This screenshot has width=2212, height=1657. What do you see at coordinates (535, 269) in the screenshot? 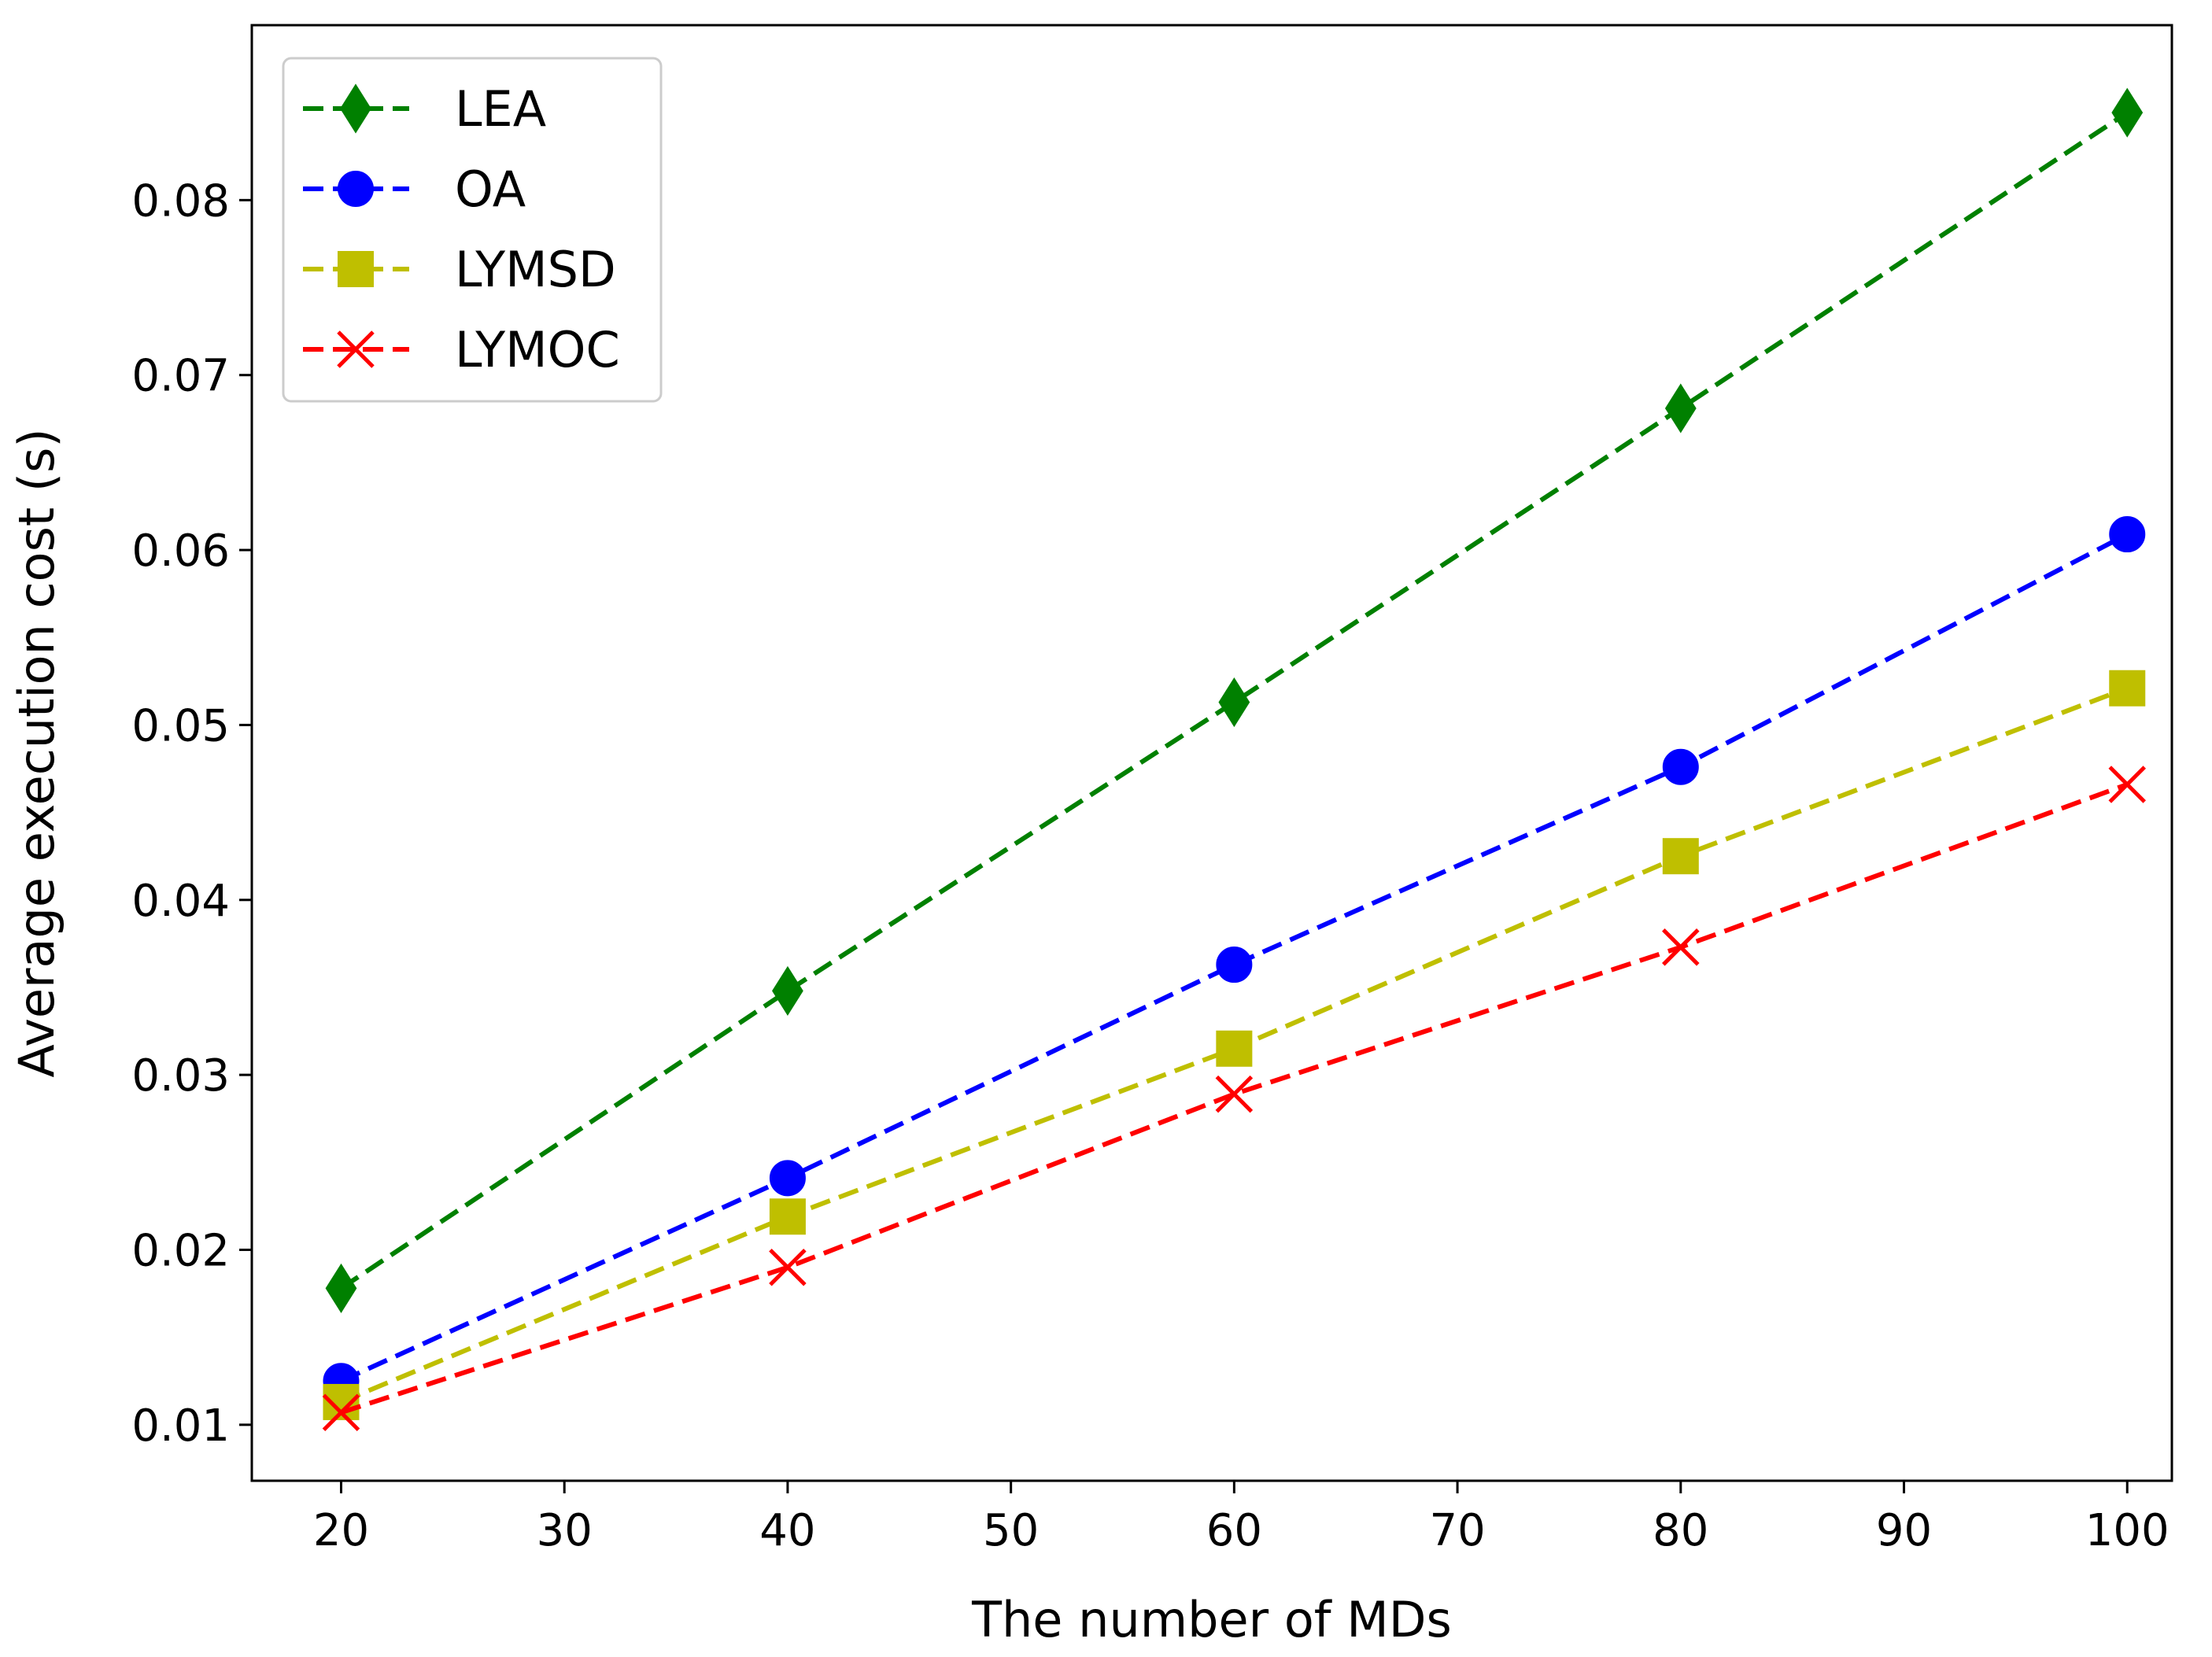
I see `legend-label-lymsd: LYMSD` at bounding box center [535, 269].